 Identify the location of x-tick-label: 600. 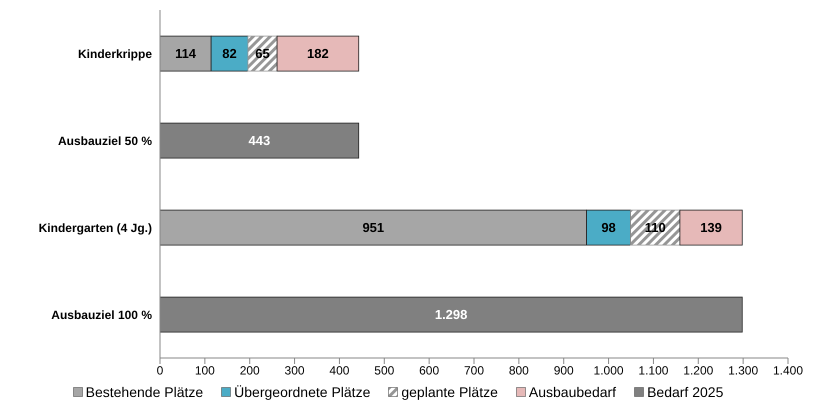
(429, 371).